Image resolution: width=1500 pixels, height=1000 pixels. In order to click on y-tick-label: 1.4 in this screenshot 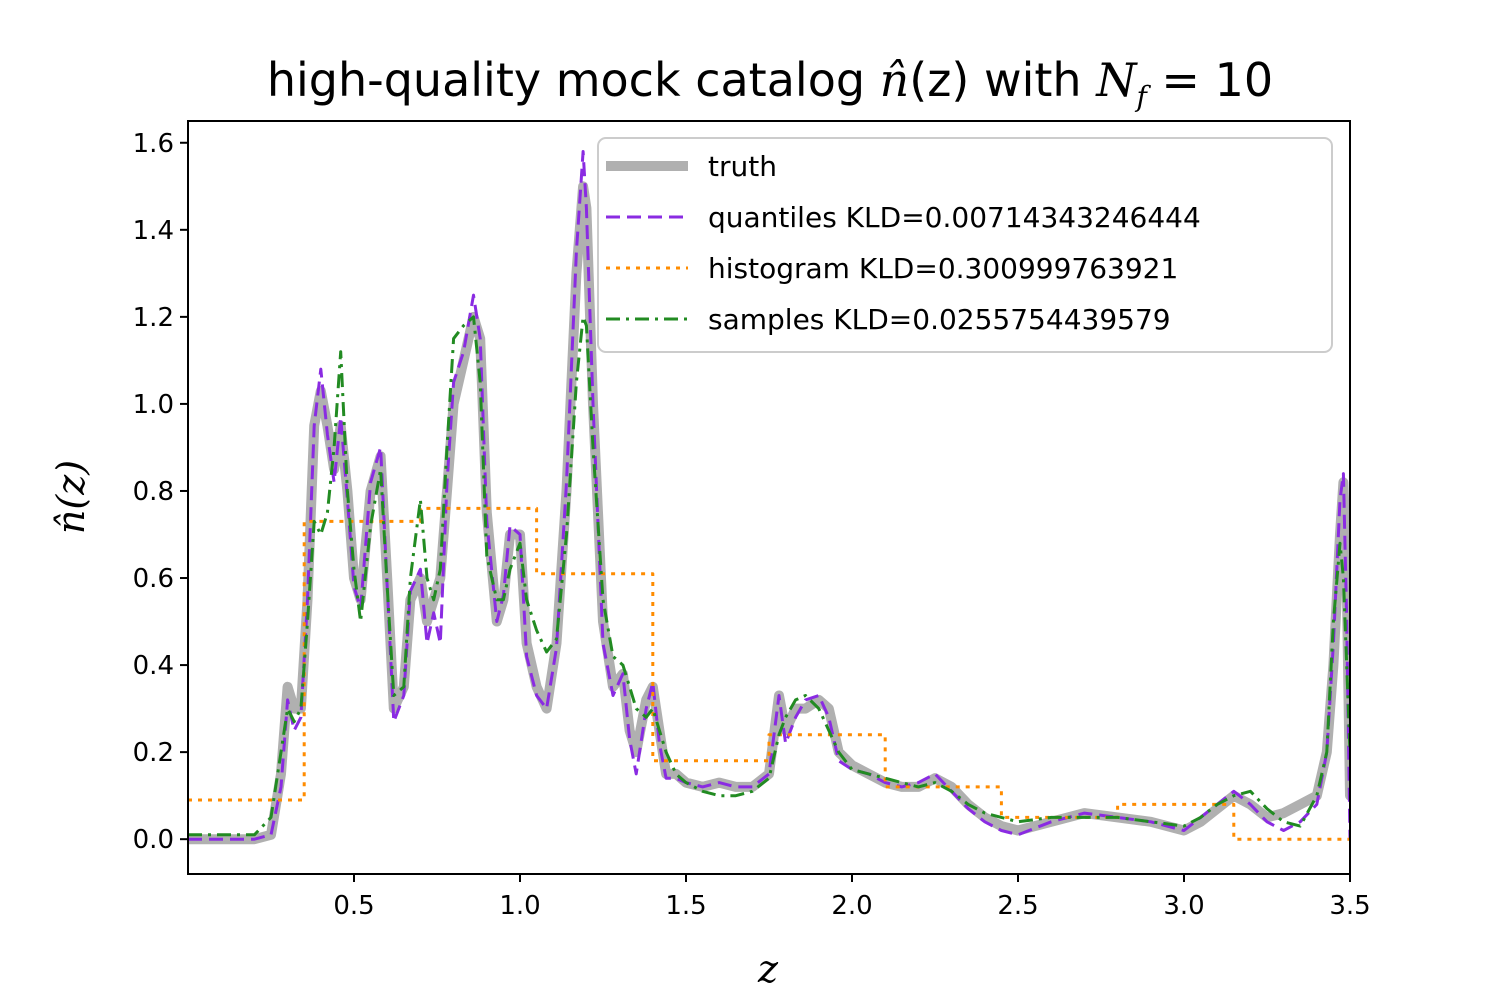, I will do `click(153, 231)`.